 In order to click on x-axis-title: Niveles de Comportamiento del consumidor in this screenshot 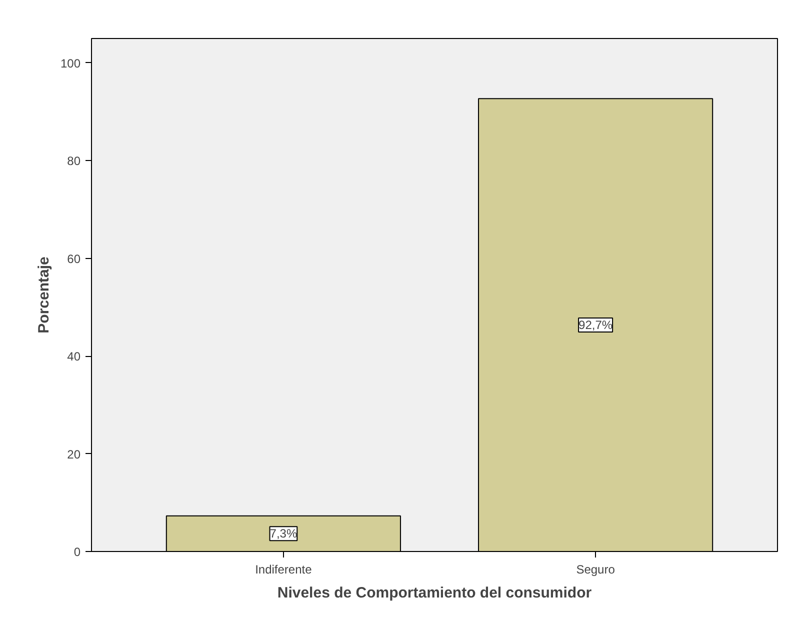, I will do `click(434, 593)`.